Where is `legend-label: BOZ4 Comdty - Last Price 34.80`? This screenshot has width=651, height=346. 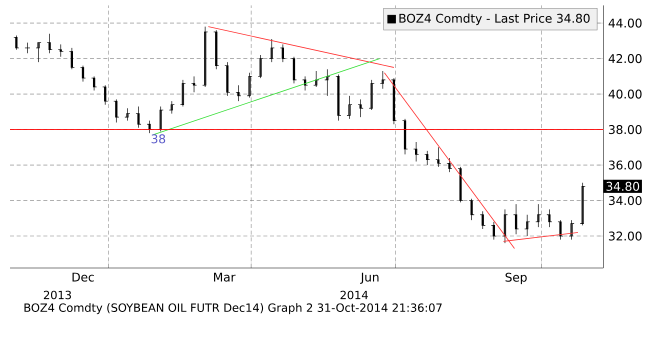
legend-label: BOZ4 Comdty - Last Price 34.80 is located at coordinates (494, 20).